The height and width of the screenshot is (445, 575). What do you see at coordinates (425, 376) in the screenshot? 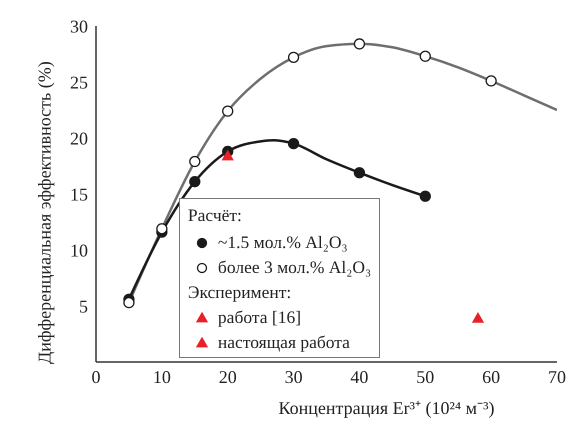
I see `x-tick-label: 50` at bounding box center [425, 376].